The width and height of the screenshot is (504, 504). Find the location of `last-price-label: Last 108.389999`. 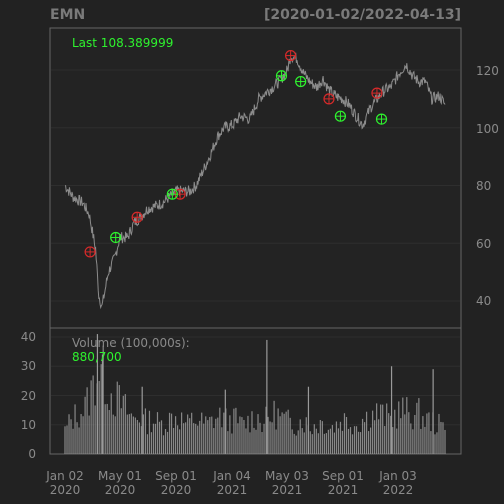

last-price-label: Last 108.389999 is located at coordinates (122, 43).